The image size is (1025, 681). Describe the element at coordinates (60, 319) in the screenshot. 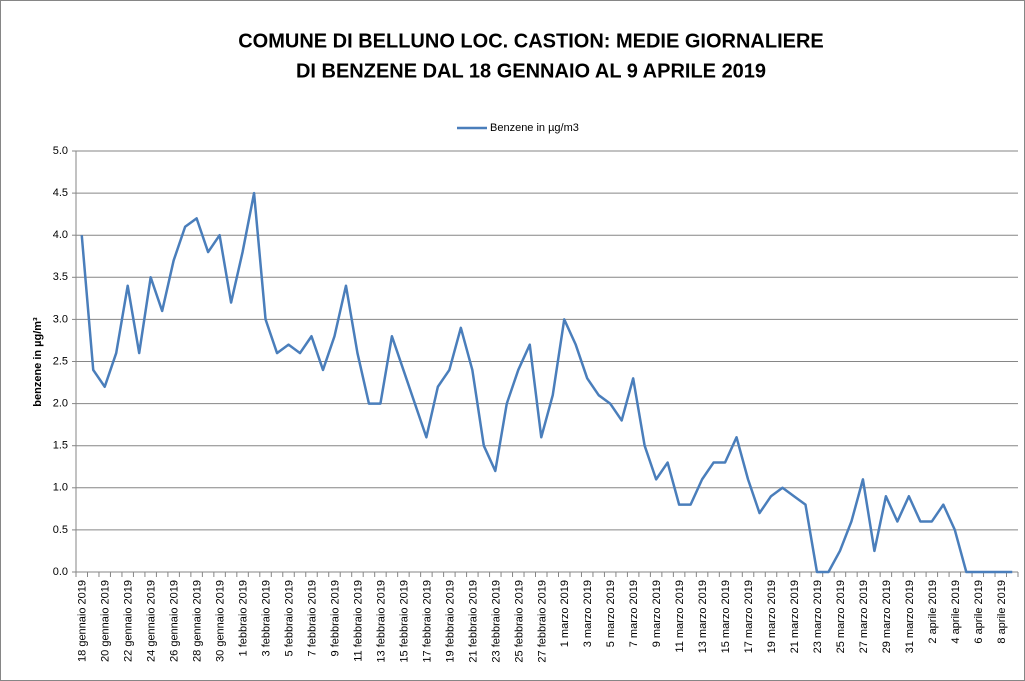

I see `y-tick-label: 3.0` at that location.